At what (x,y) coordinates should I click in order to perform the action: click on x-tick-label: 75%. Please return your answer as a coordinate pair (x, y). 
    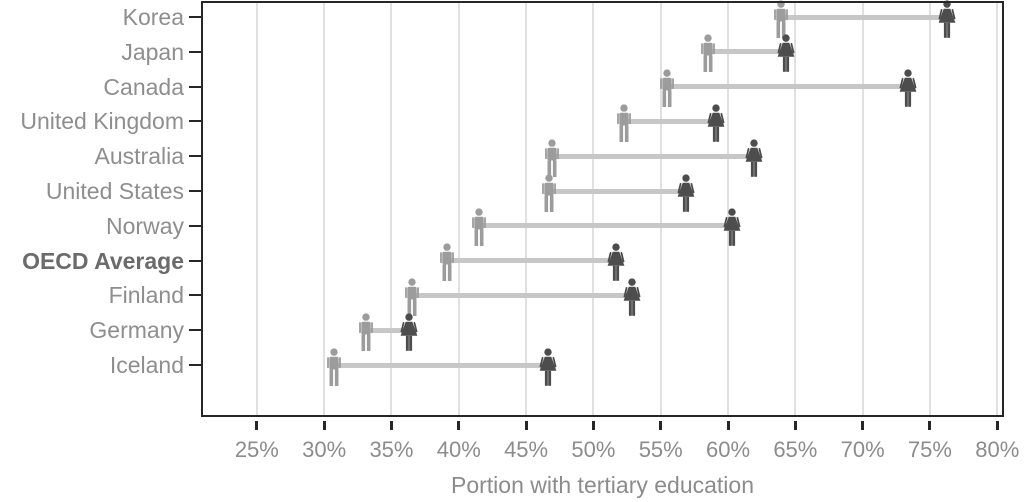
    Looking at the image, I should click on (929, 449).